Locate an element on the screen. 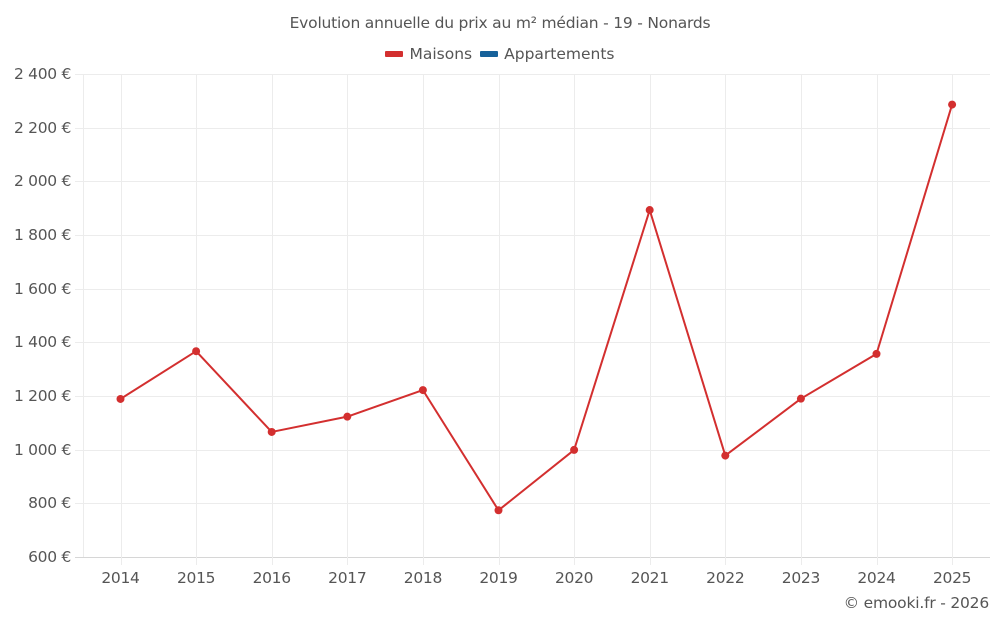  x-tick-label: 2017 is located at coordinates (347, 578).